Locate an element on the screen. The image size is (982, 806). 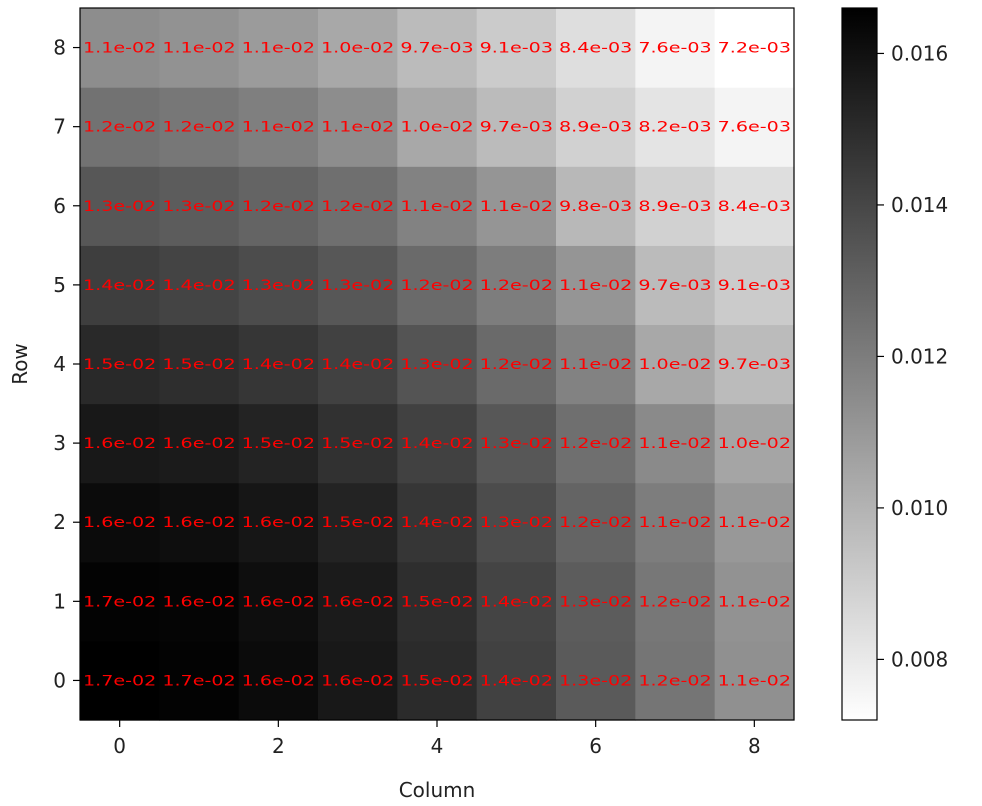
cell-value-label: 7.2e-03 is located at coordinates (754, 49).